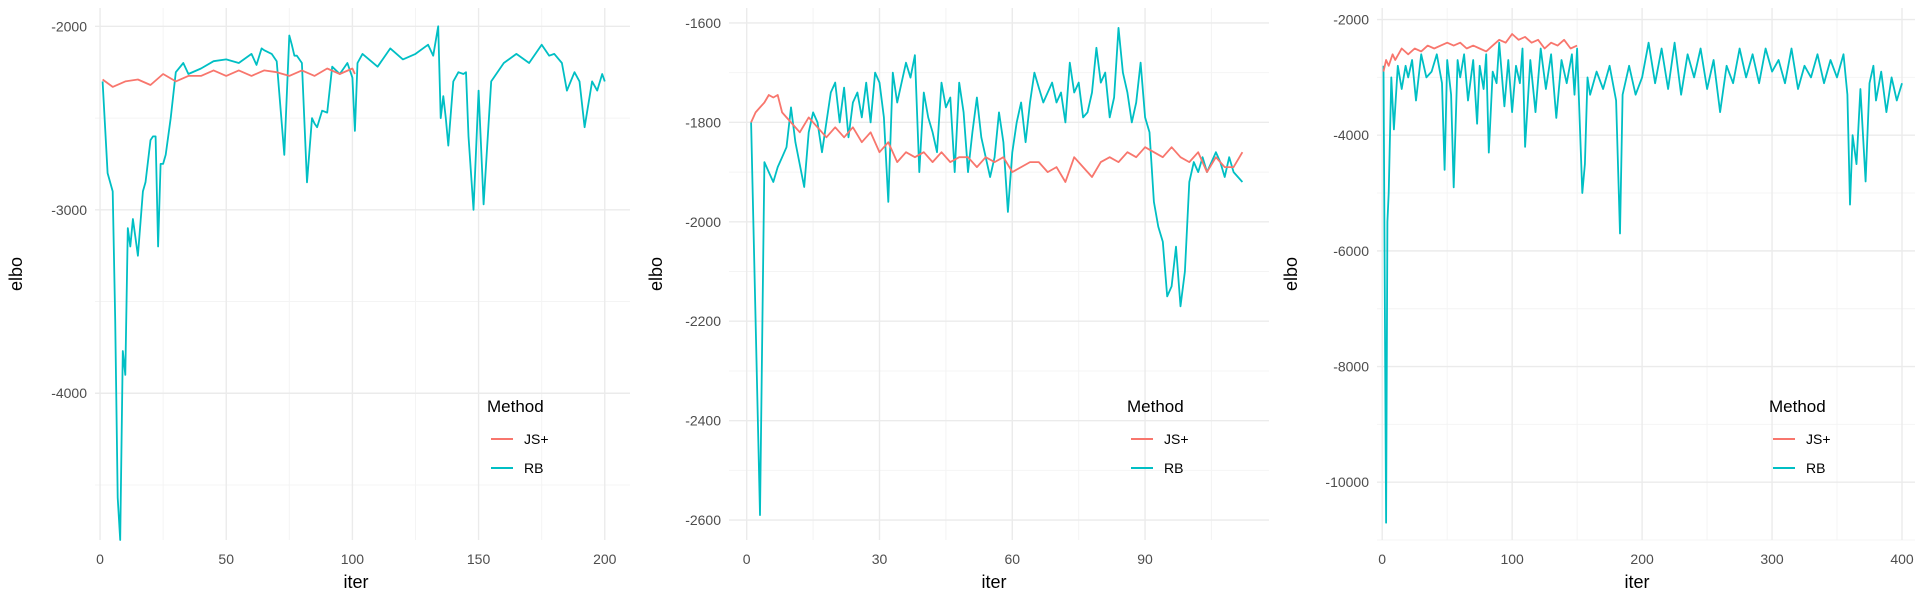 This screenshot has height=600, width=1920. What do you see at coordinates (703, 23) in the screenshot?
I see `y-tick-label: -1600` at bounding box center [703, 23].